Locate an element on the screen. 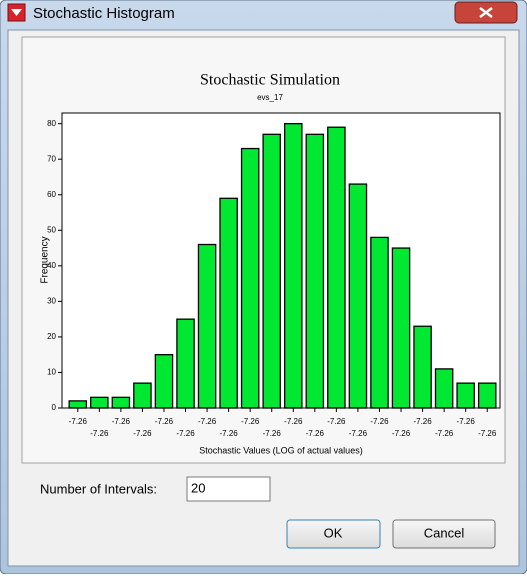 This screenshot has width=527, height=579. x-axis-label: Stochastic Values (LOG of actual values) is located at coordinates (280, 450).